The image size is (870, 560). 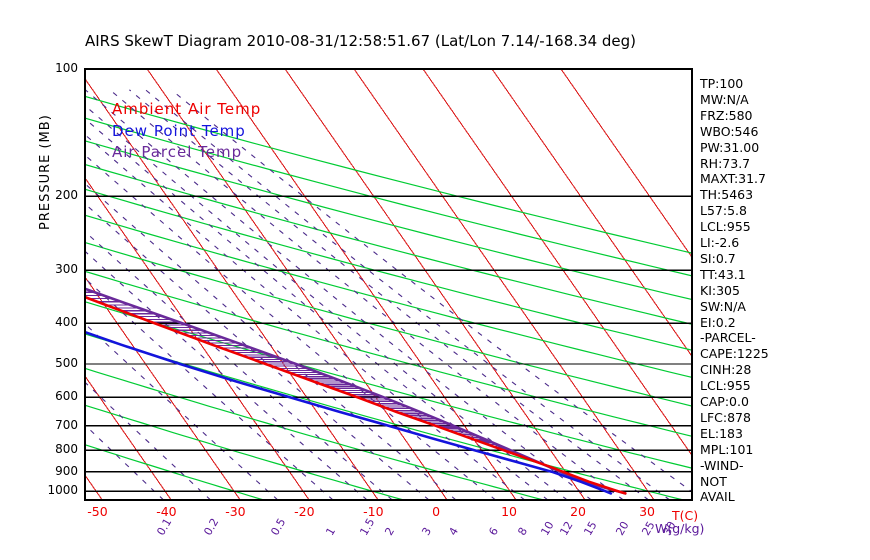 I want to click on bottom-temp-tick--10: -10, so click(x=373, y=511).